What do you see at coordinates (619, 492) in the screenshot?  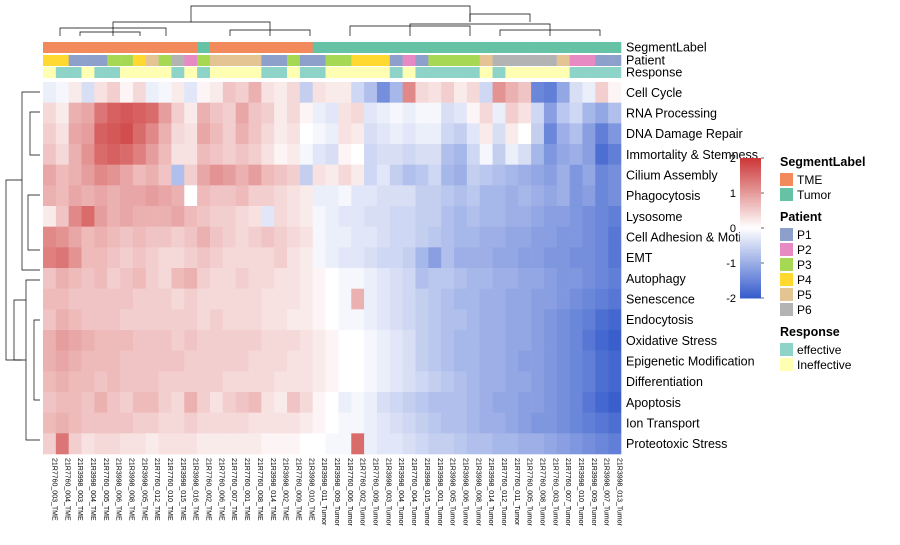 I see `column-label: 21R3998_013_Tumor` at bounding box center [619, 492].